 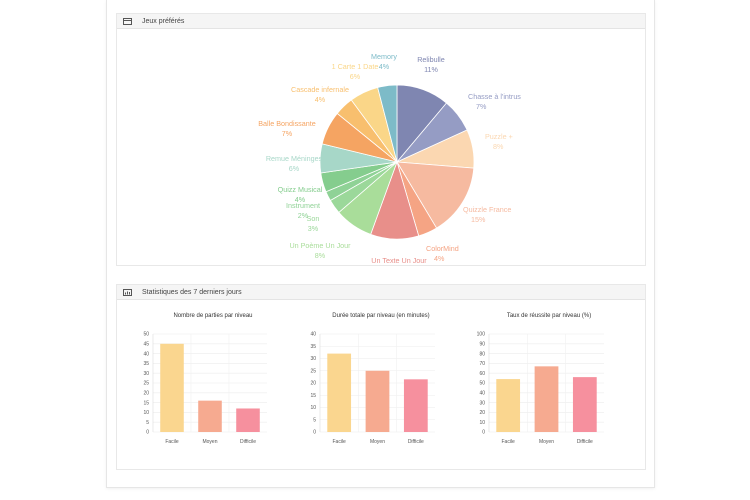 What do you see at coordinates (478, 219) in the screenshot?
I see `pie-slice-percent: 15%` at bounding box center [478, 219].